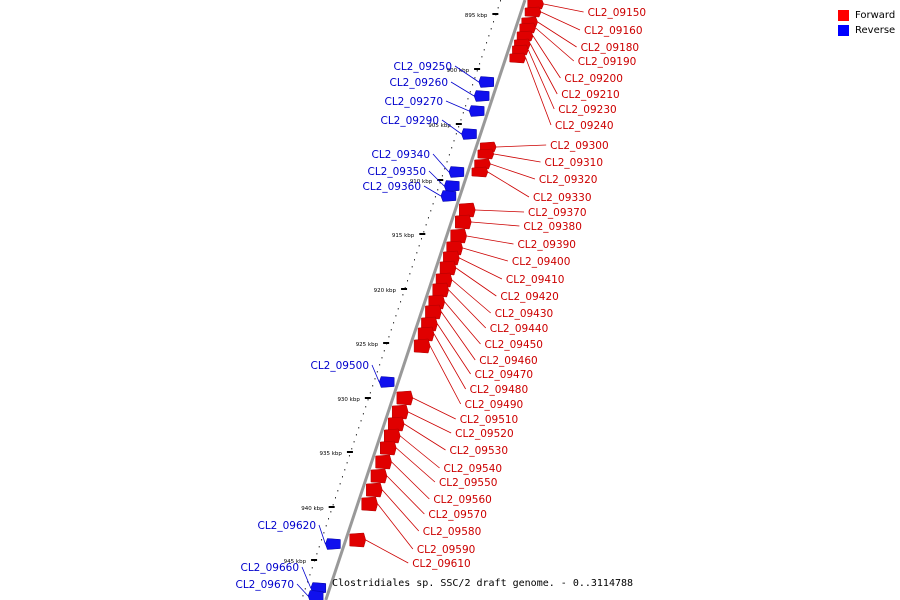 This screenshot has height=600, width=900. Describe the element at coordinates (385, 291) in the screenshot. I see `tick-label: 920 kbp` at that location.